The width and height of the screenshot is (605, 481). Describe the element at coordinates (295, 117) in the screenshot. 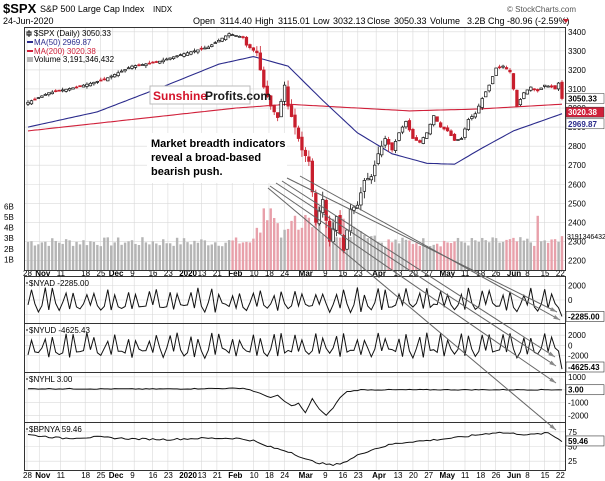

I see `ma200-line` at that location.